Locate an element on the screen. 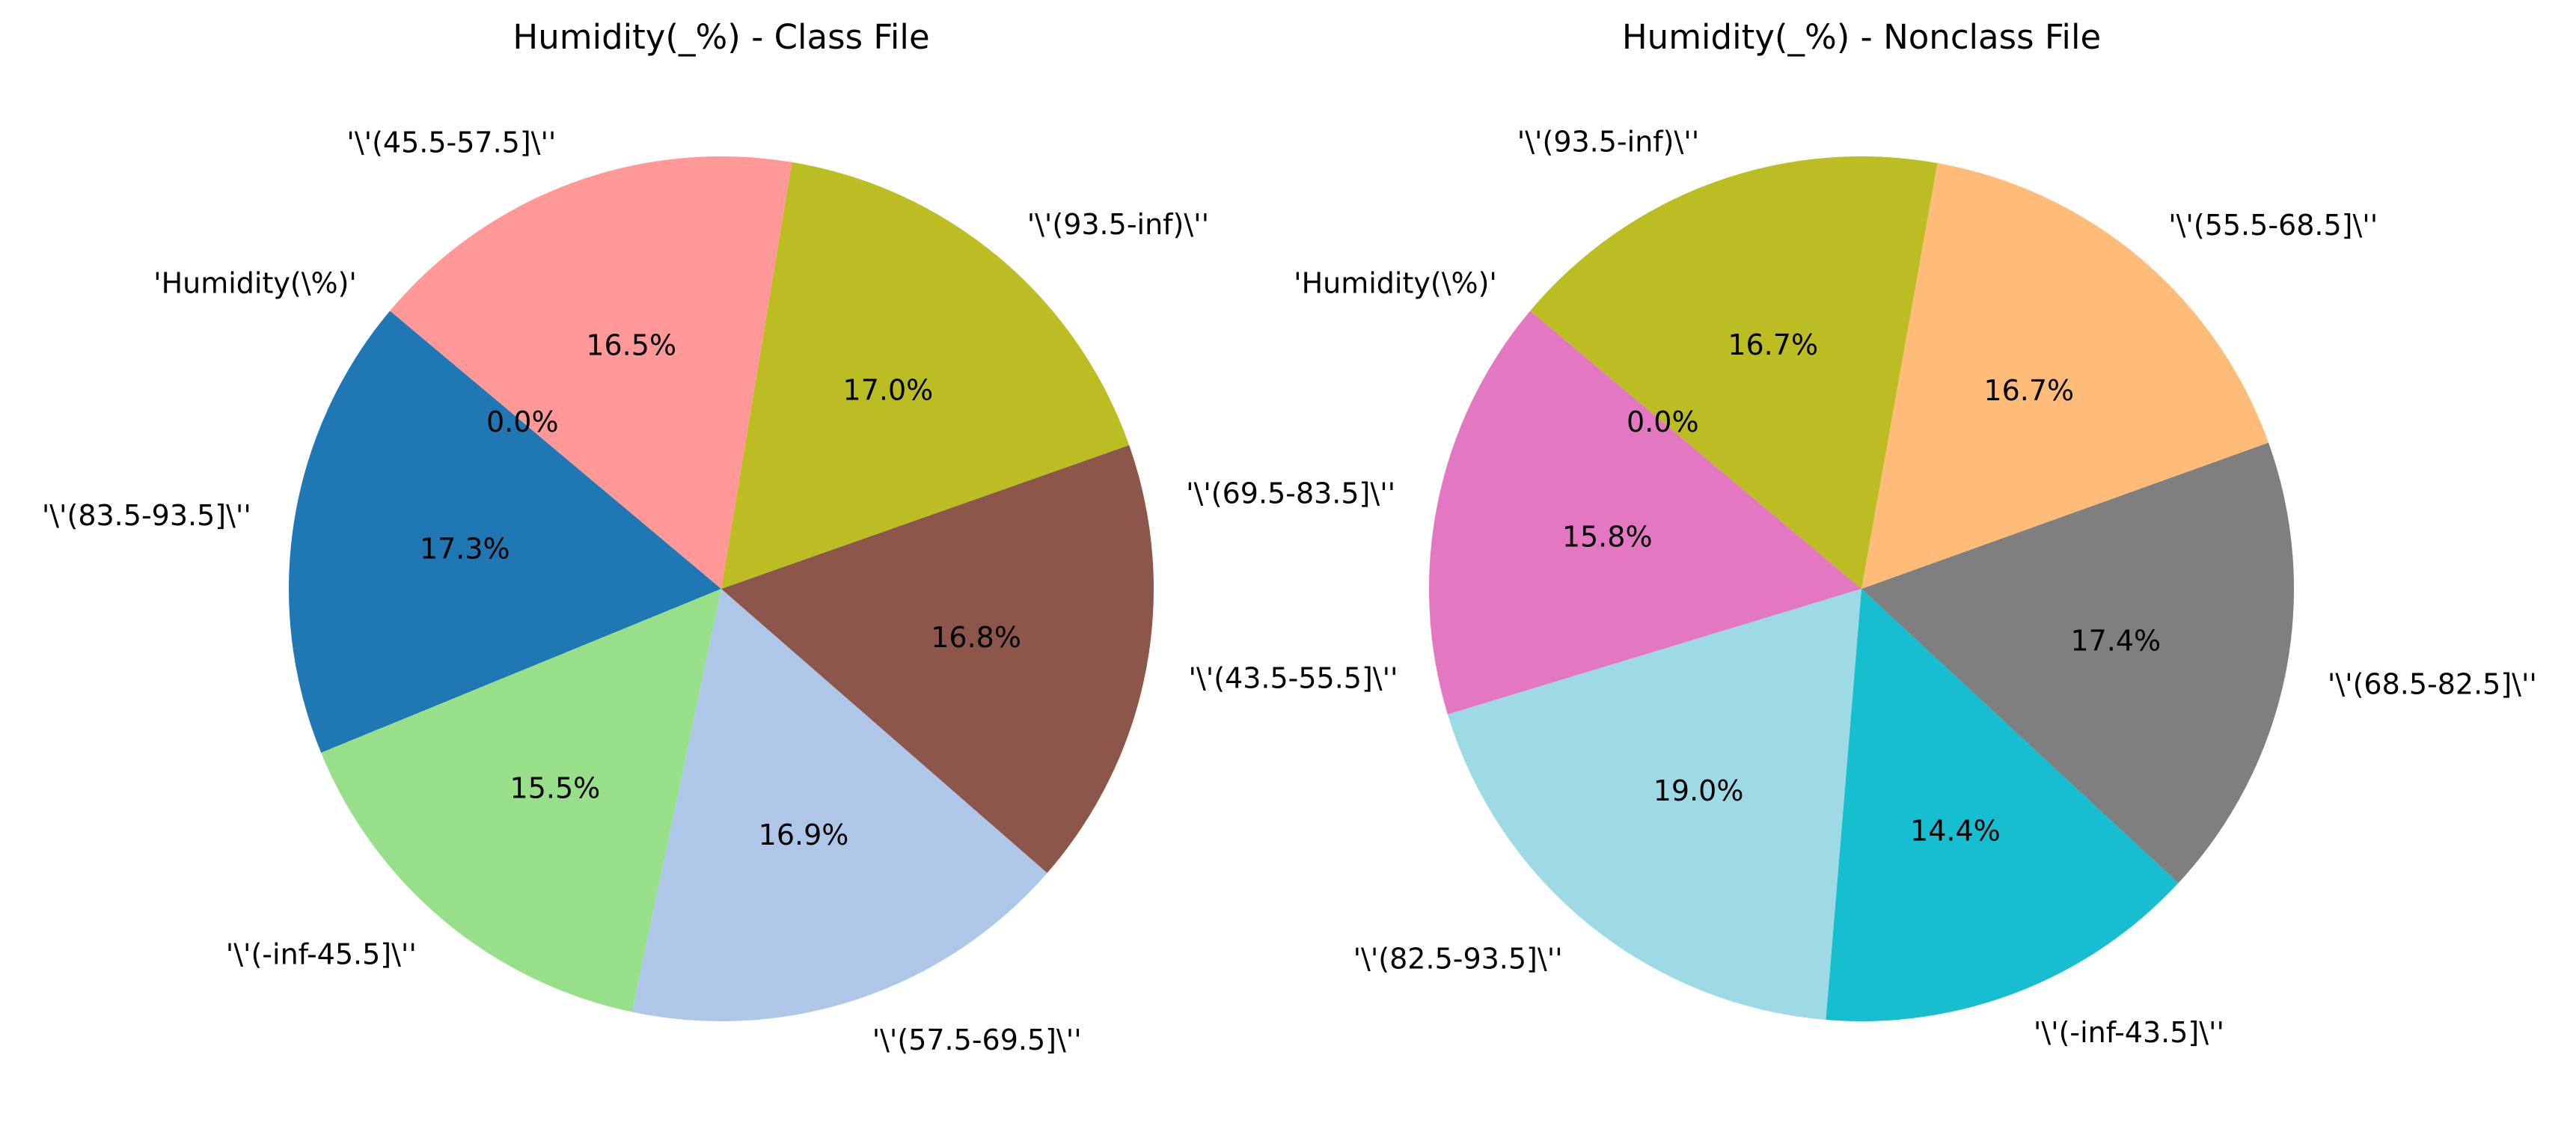  nonclass-file-slice-percent-label: 17.4% is located at coordinates (2115, 641).